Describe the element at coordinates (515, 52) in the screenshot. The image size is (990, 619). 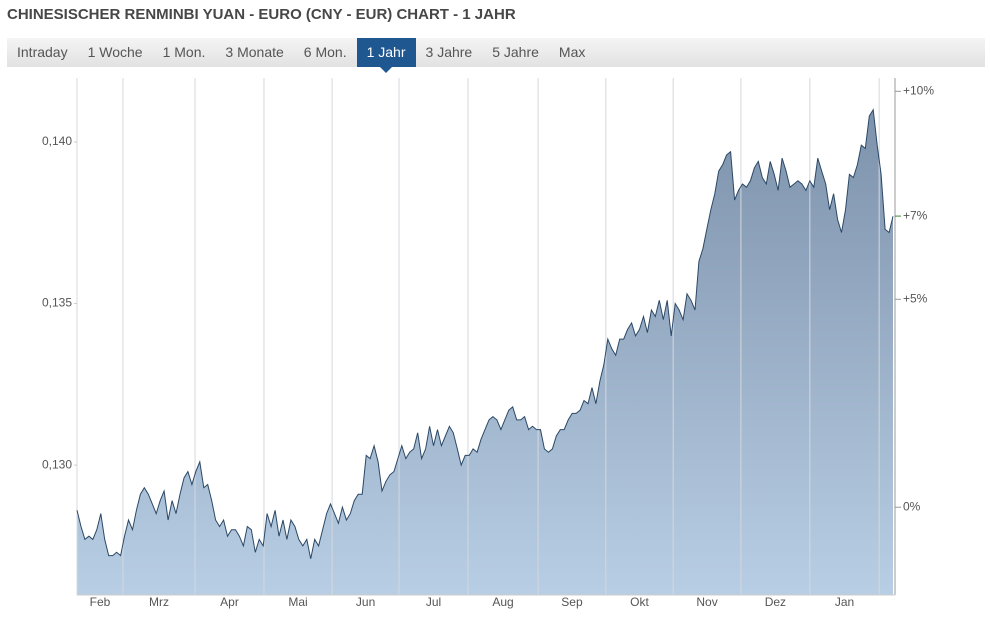
I see `tab: 5 Jahre` at that location.